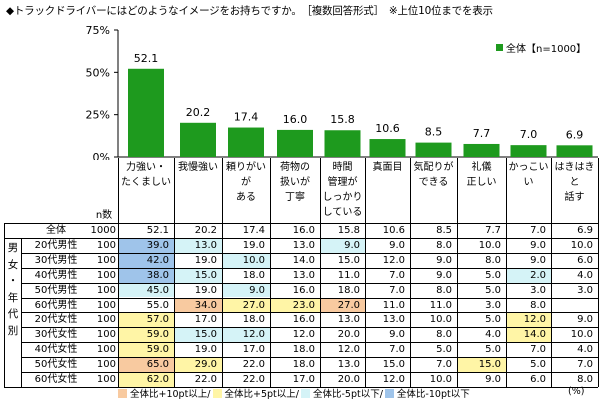 This screenshot has height=401, width=600. Describe the element at coordinates (538, 290) in the screenshot. I see `table-cell: 3.0` at that location.